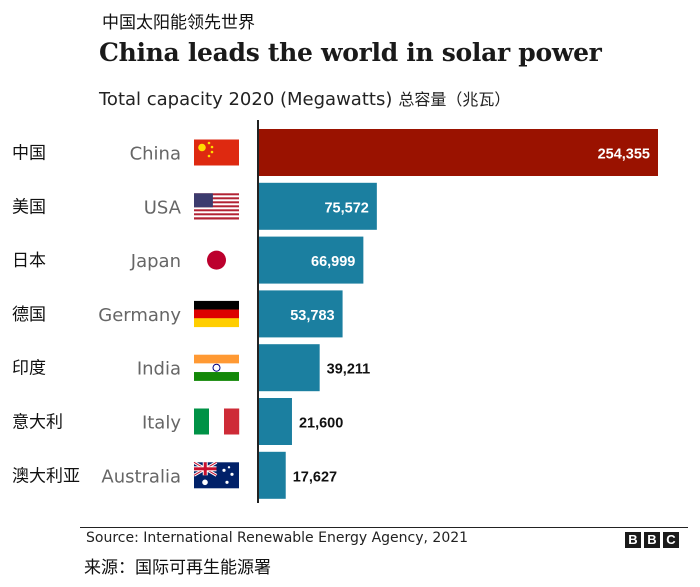 The image size is (700, 587). Describe the element at coordinates (671, 540) in the screenshot. I see `bbc-logo-letter: C` at that location.